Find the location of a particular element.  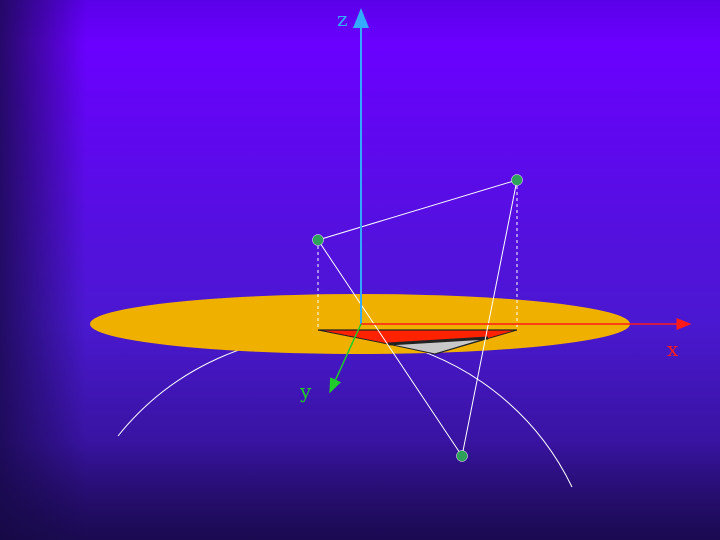

y-axis is located at coordinates (345, 358).